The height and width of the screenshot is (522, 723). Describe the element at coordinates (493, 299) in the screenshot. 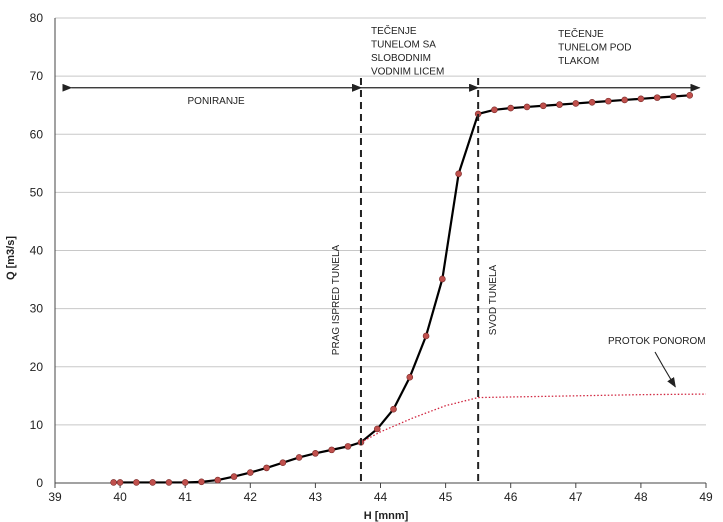

I see `vertical-line-label: SVOD TUNELA` at that location.